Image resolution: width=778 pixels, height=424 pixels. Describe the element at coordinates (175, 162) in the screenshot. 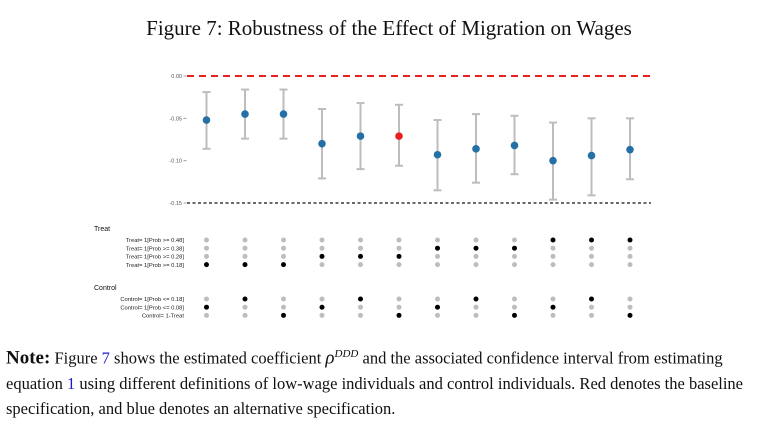

I see `y-tick-label: -0.10` at that location.